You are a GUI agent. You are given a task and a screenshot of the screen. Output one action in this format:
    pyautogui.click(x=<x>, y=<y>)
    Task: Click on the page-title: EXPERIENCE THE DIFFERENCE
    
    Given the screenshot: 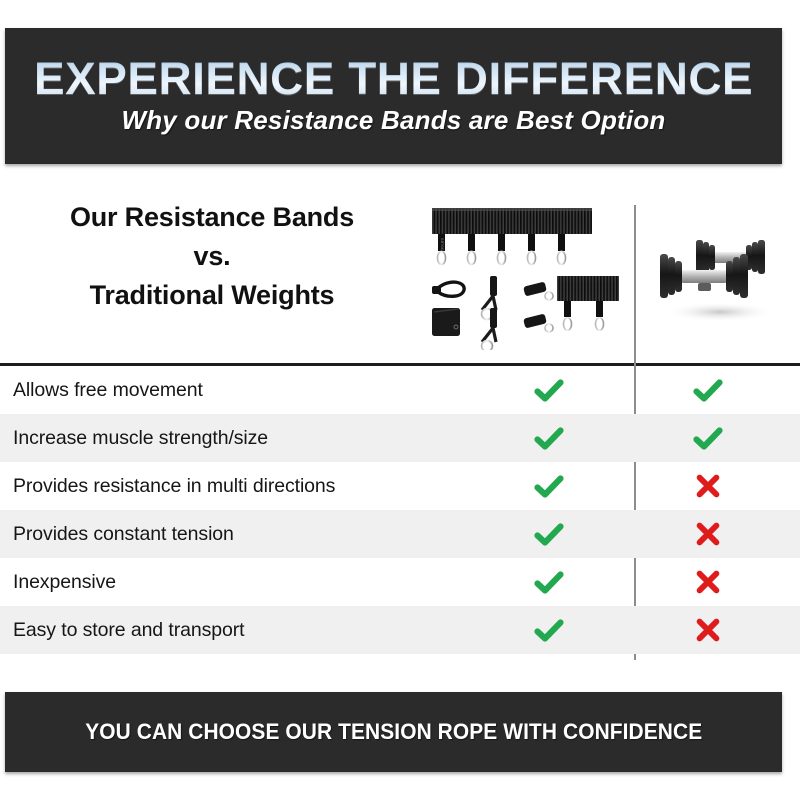 What is the action you would take?
    pyautogui.click(x=393, y=78)
    